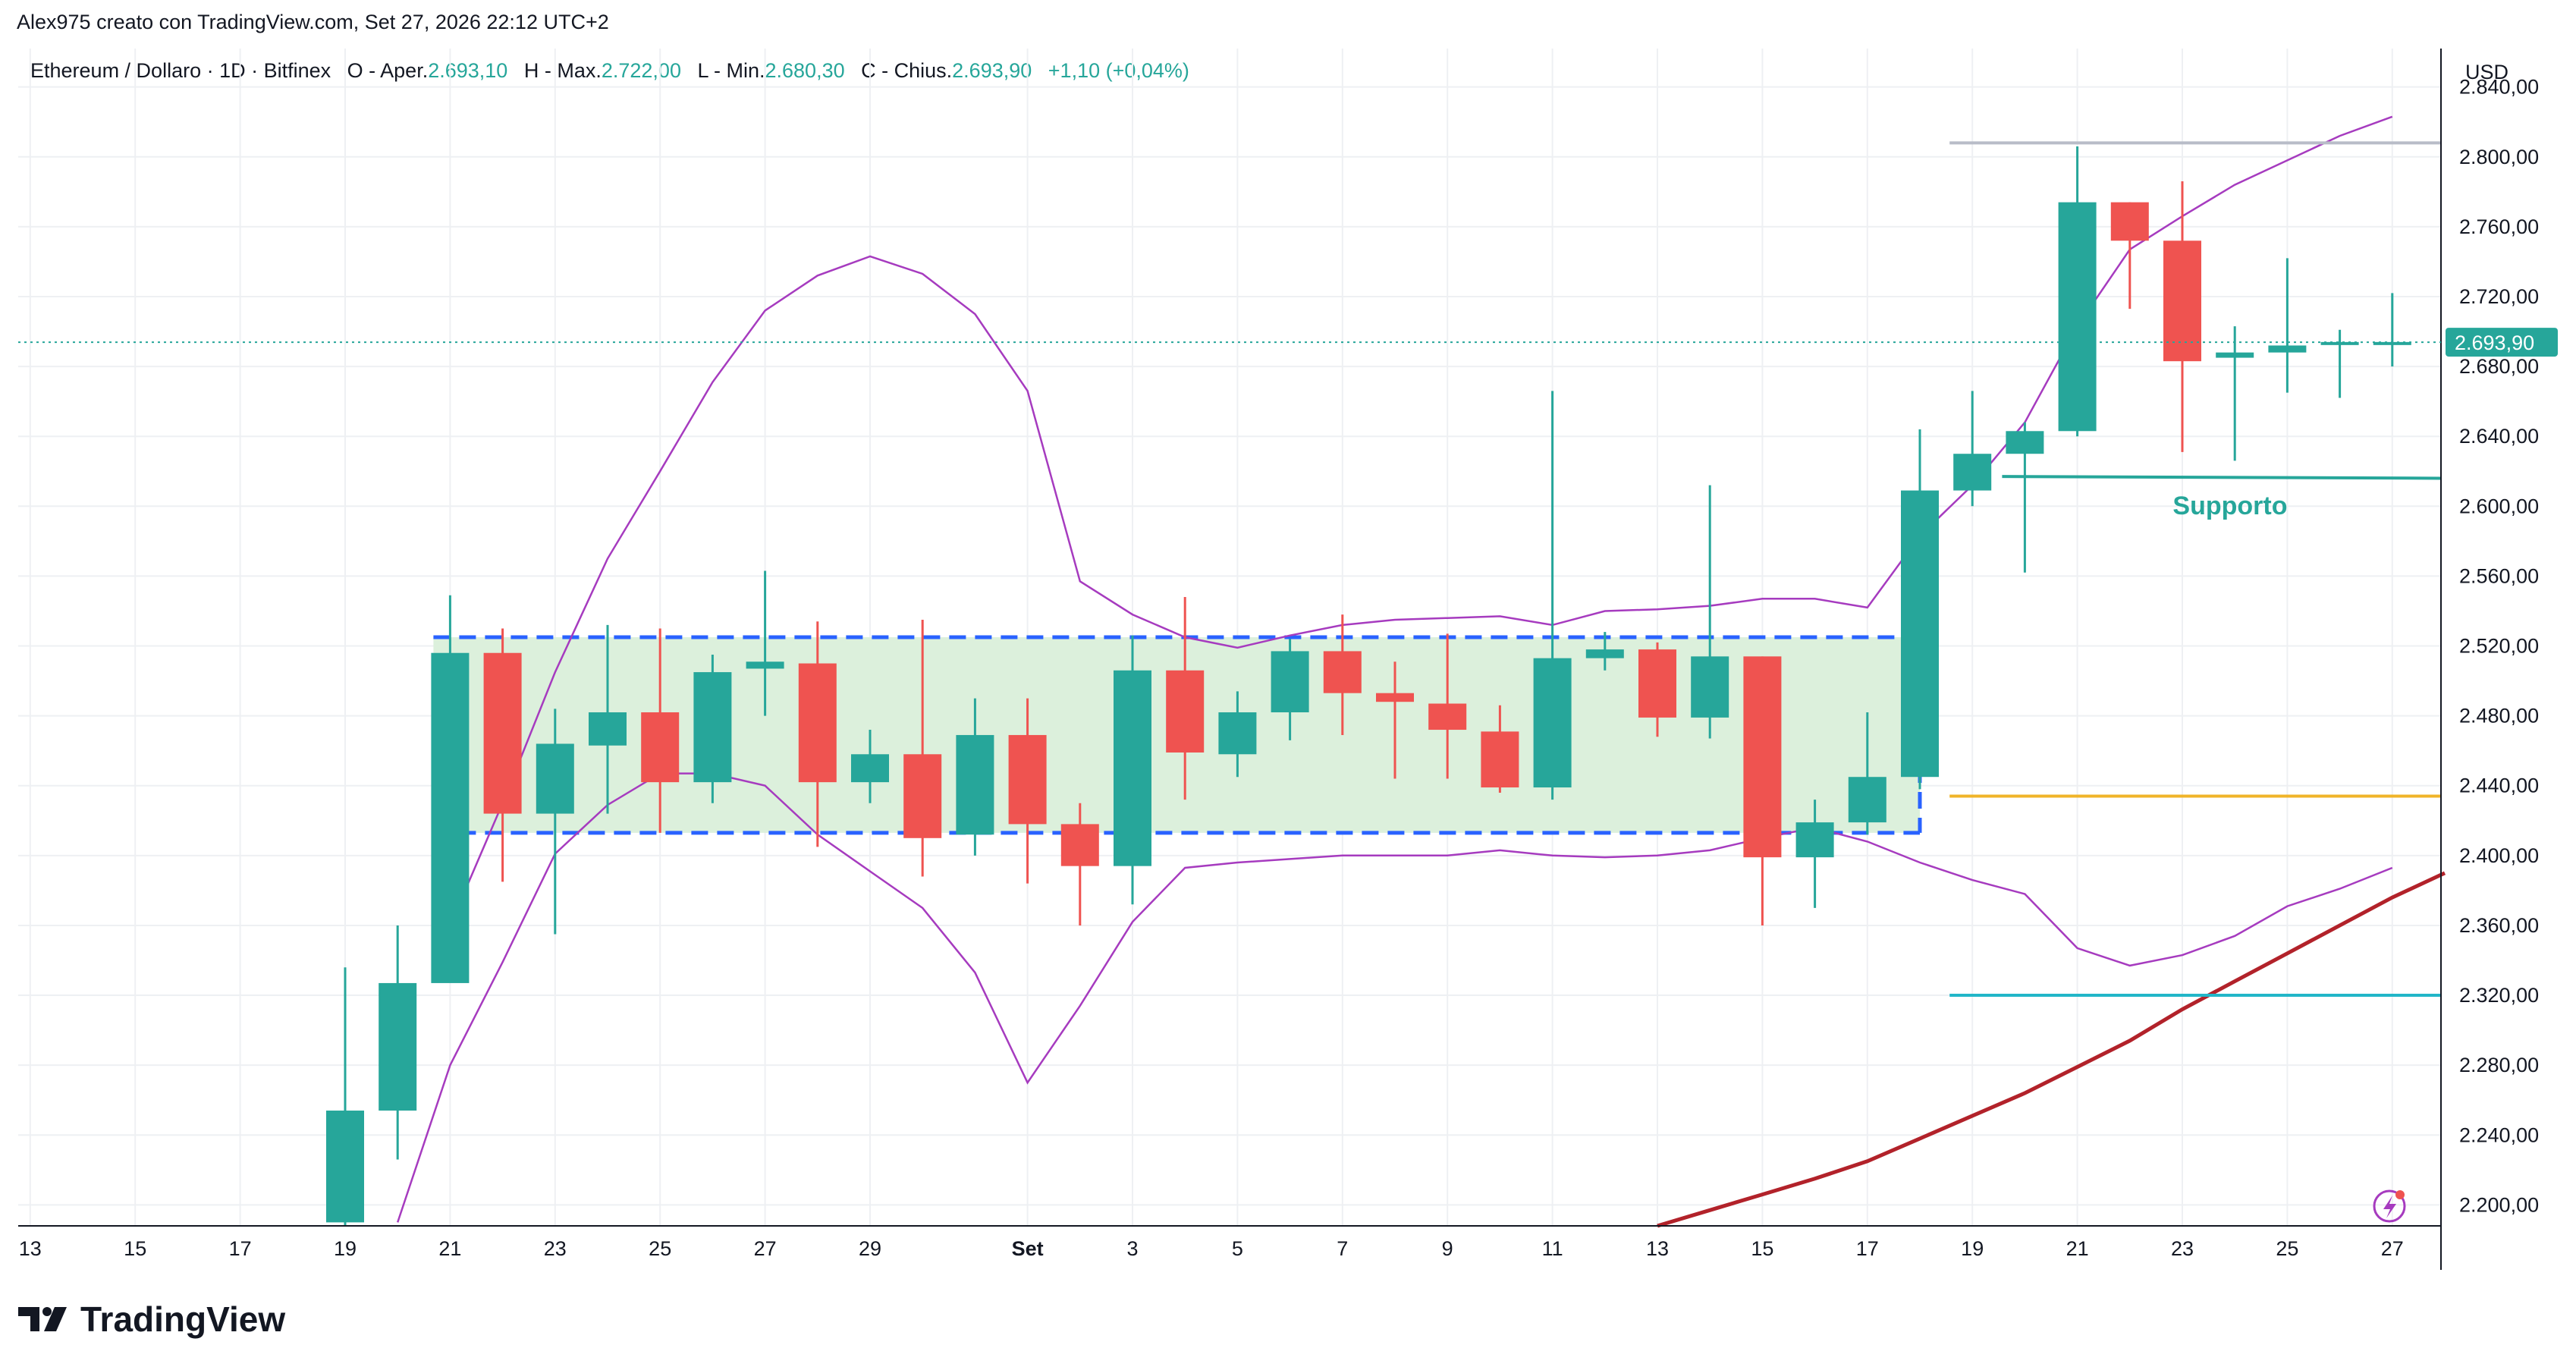  I want to click on time-tick-label: Set, so click(1028, 1248).